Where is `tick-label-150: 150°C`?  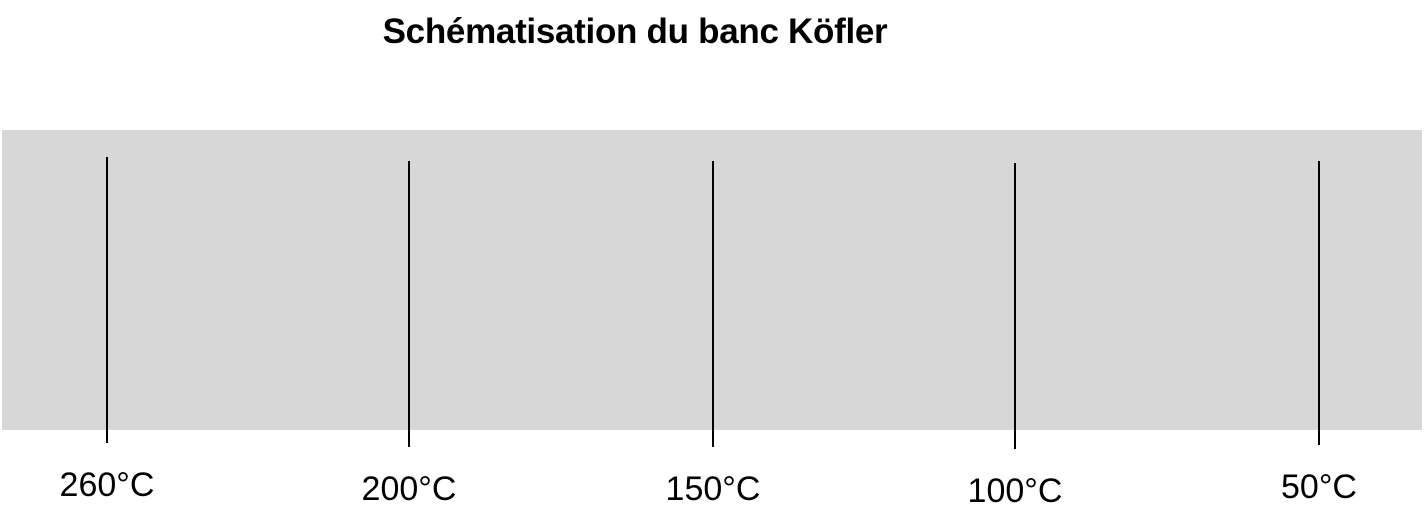 tick-label-150: 150°C is located at coordinates (713, 489).